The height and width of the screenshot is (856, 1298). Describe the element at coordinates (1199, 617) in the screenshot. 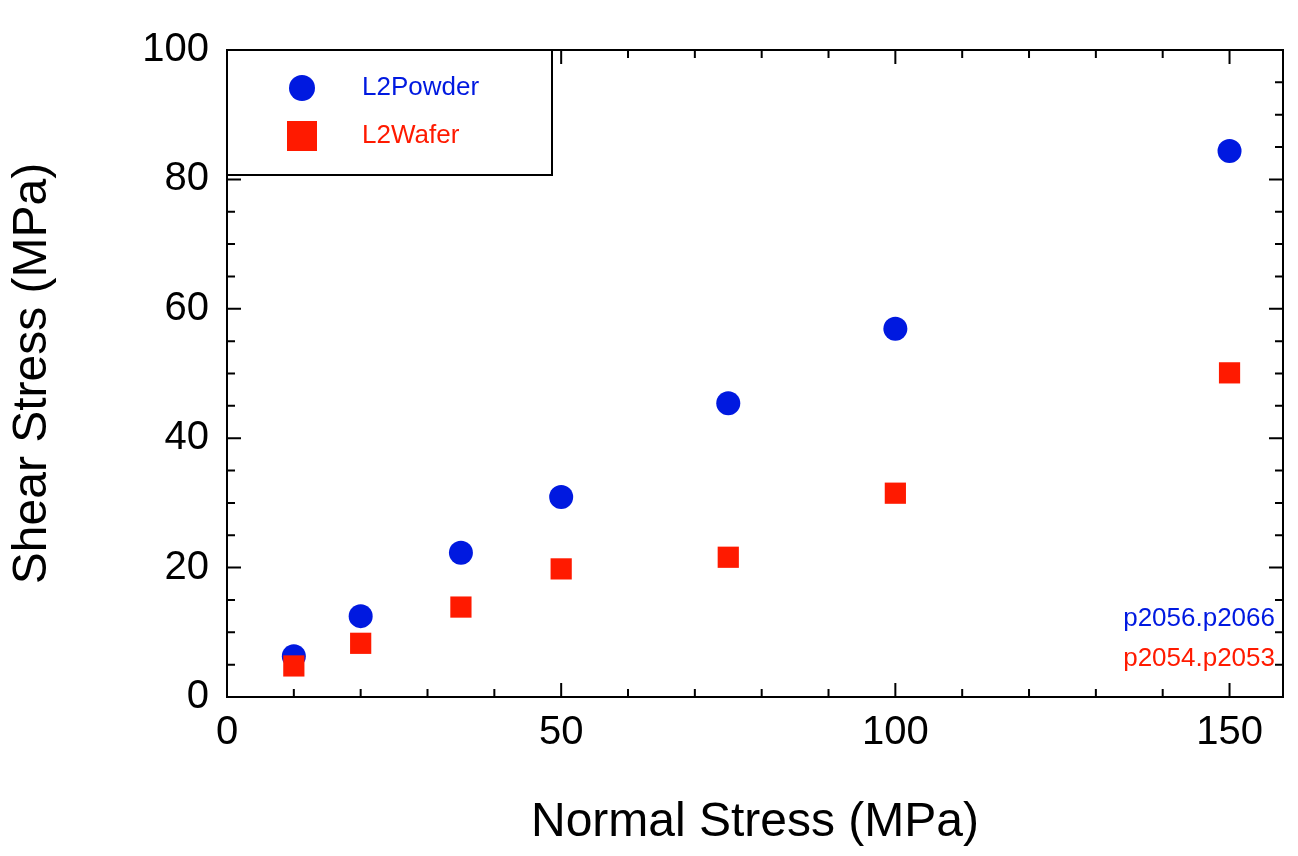

I see `annotation: p2056.p2066` at that location.